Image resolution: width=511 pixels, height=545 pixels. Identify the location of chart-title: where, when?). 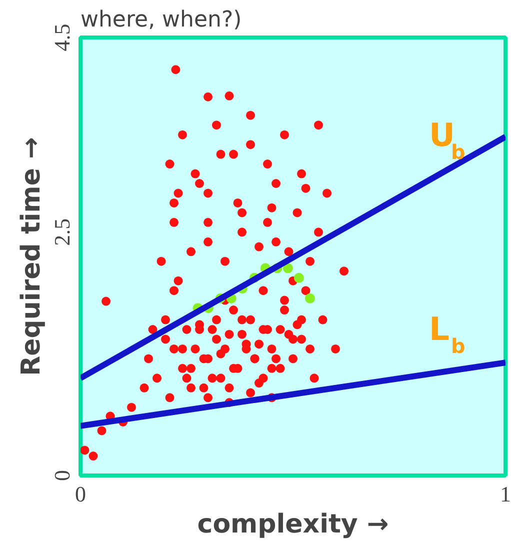
(161, 20).